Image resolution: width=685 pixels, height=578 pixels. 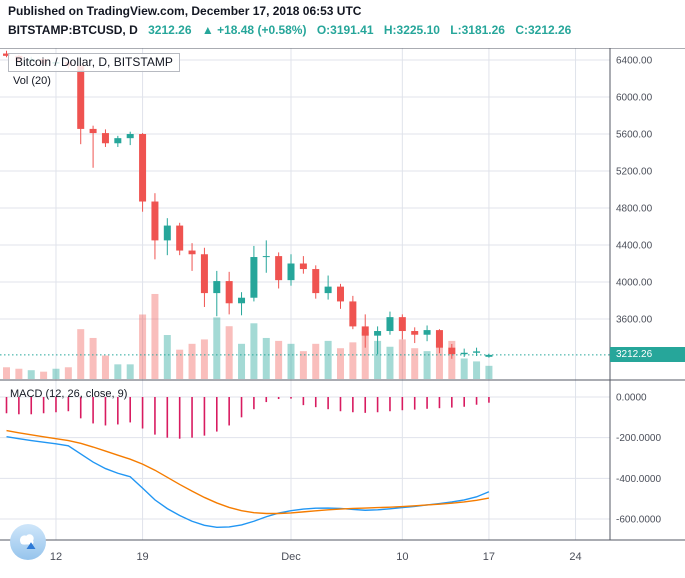 What do you see at coordinates (69, 394) in the screenshot?
I see `macd-indicator-legend: MACD (12, 26, close, 9)` at bounding box center [69, 394].